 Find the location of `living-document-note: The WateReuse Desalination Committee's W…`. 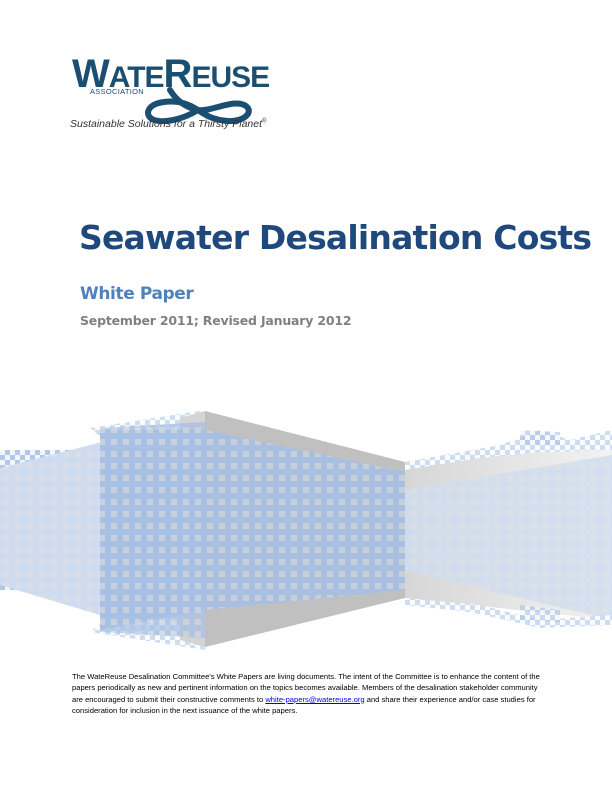

living-document-note: The WateReuse Desalination Committee's W… is located at coordinates (306, 693).